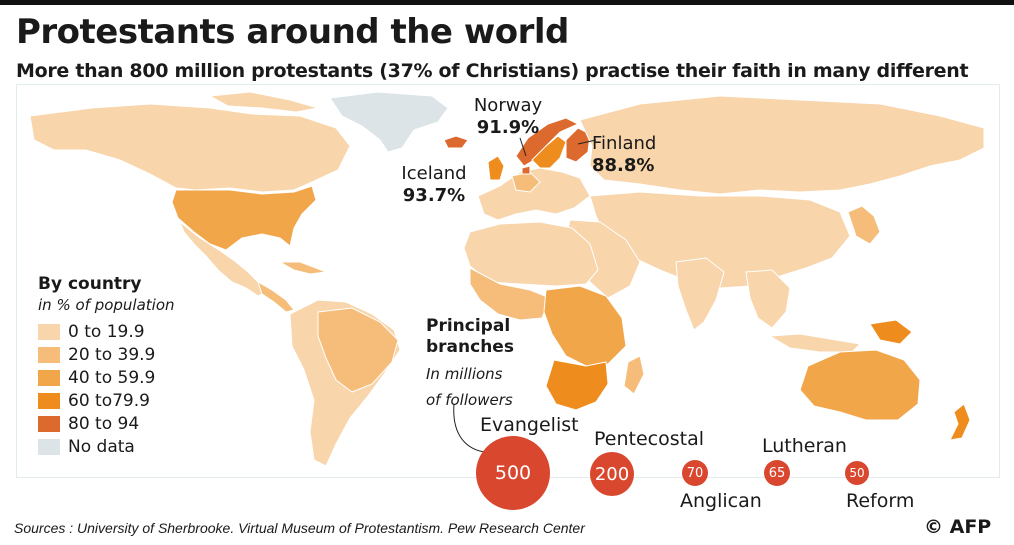 This screenshot has height=545, width=1014. Describe the element at coordinates (510, 294) in the screenshot. I see `west-africa` at that location.